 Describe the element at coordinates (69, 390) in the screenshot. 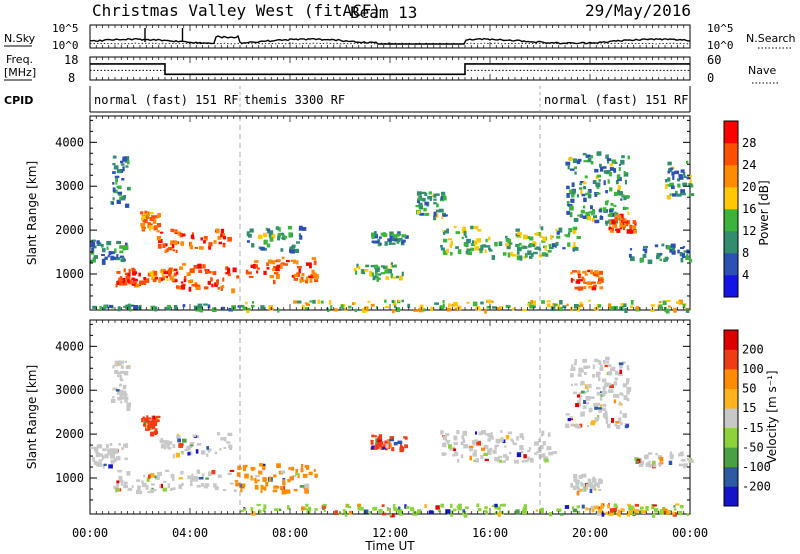

I see `y-tick-label: 3000` at that location.